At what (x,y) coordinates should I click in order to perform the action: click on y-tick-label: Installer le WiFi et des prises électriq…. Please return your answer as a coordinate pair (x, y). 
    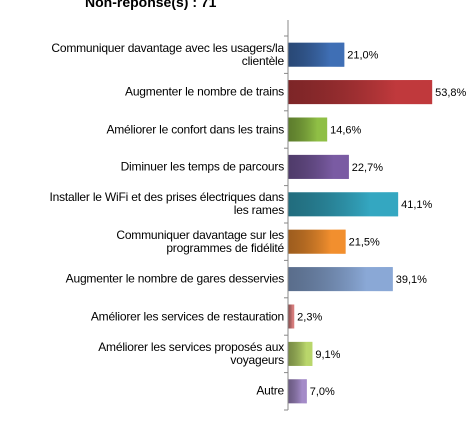
    Looking at the image, I should click on (166, 204).